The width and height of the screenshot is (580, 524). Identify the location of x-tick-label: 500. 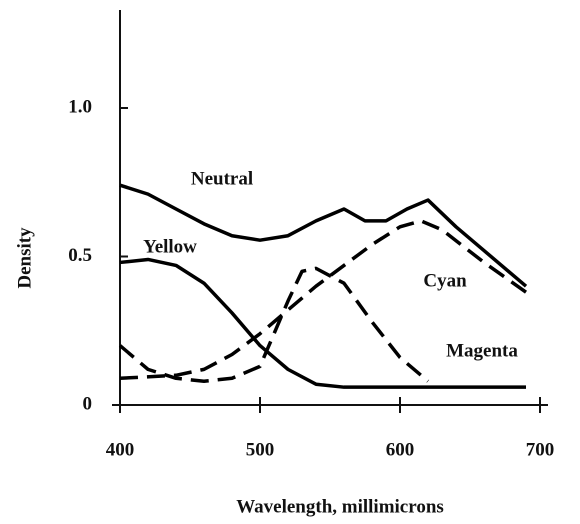
(260, 449).